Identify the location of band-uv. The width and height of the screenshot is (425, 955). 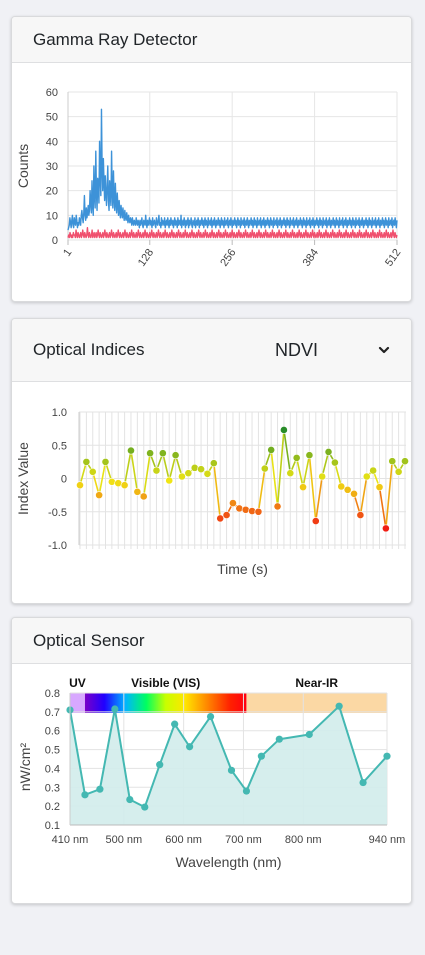
(77, 703).